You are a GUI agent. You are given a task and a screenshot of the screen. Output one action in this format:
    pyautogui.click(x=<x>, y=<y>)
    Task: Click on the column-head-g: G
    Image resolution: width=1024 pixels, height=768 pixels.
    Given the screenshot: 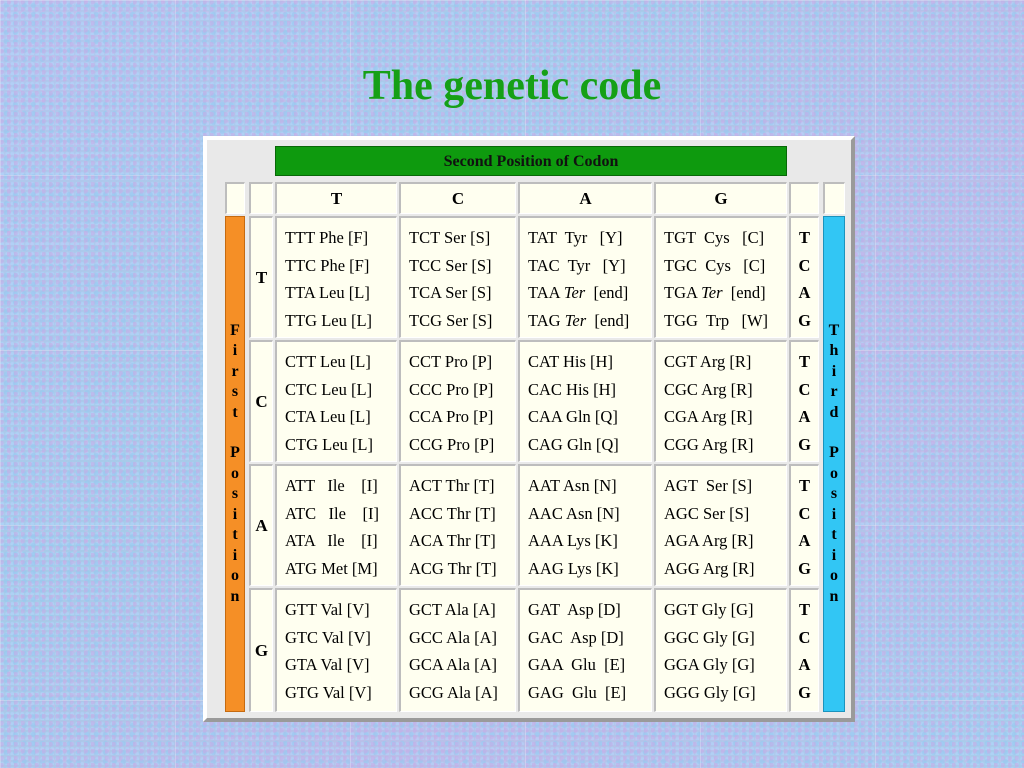 What is the action you would take?
    pyautogui.click(x=720, y=198)
    